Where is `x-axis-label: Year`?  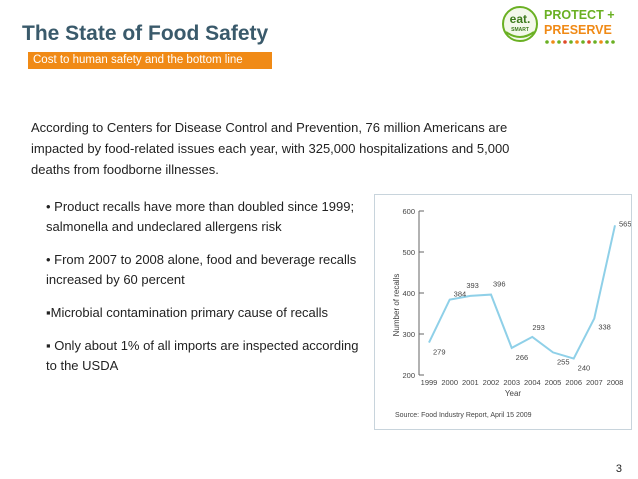 x-axis-label: Year is located at coordinates (513, 393).